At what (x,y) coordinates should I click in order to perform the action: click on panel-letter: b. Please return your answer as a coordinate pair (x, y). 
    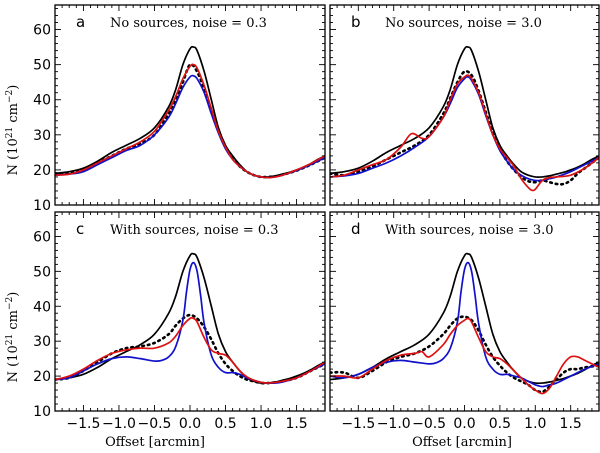
    Looking at the image, I should click on (356, 22).